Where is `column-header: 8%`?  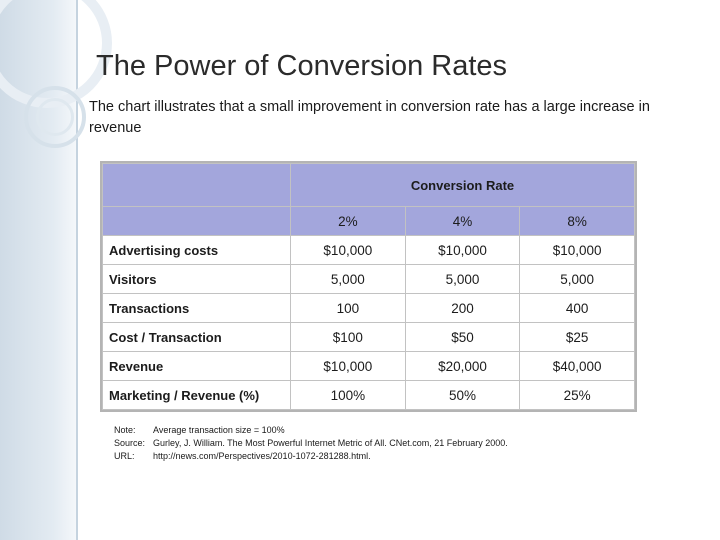 column-header: 8% is located at coordinates (577, 221).